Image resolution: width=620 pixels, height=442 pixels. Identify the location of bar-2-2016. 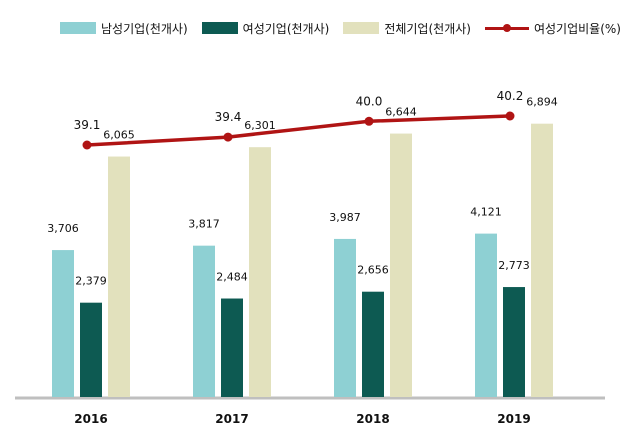
(119, 276).